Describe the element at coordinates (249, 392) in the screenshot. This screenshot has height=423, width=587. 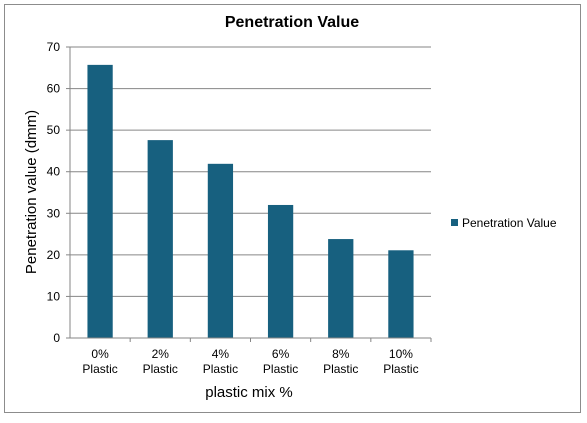
I see `x-axis-title: plastic mix %` at that location.